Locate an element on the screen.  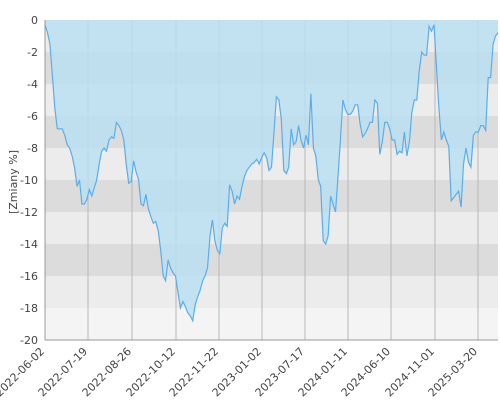
y-tick-label: -12 is located at coordinates (29, 212).